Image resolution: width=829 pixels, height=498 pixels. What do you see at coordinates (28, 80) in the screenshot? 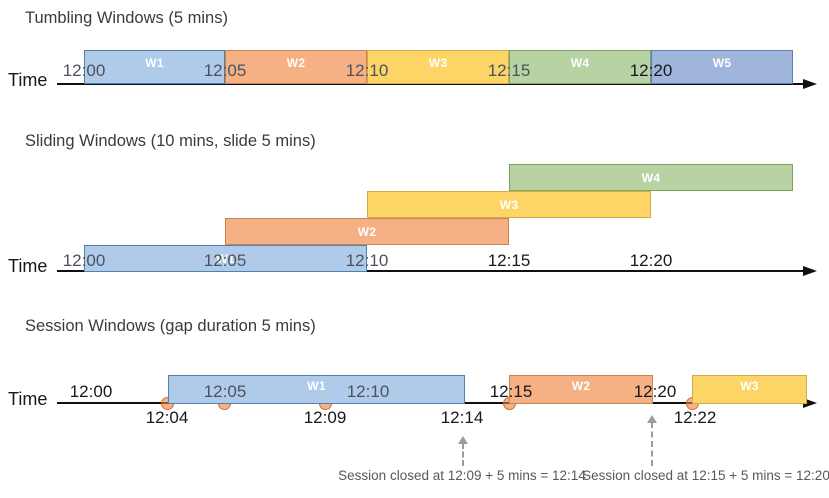
I see `time-axis-label-tumbling: Time` at bounding box center [28, 80].